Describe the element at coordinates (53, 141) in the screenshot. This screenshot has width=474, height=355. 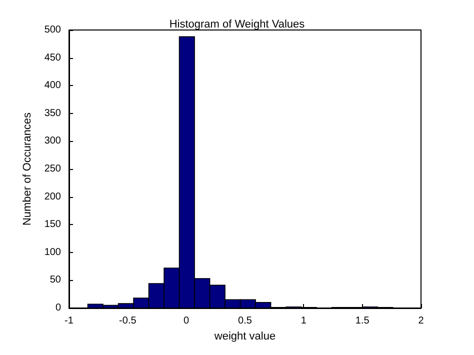
I see `y-tick-label: 300` at that location.